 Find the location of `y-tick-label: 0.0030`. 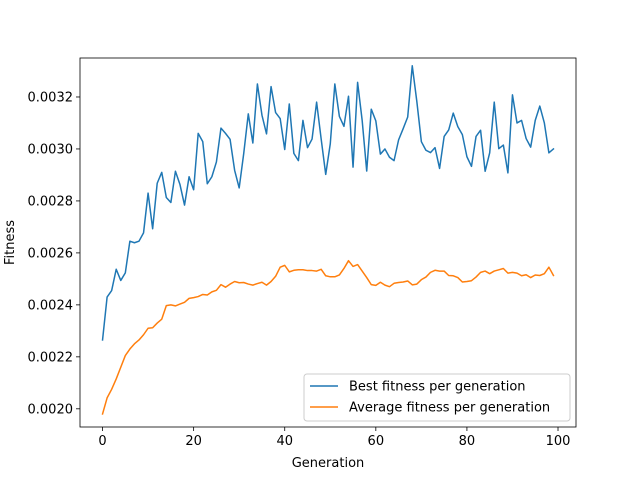

y-tick-label: 0.0030 is located at coordinates (51, 149).